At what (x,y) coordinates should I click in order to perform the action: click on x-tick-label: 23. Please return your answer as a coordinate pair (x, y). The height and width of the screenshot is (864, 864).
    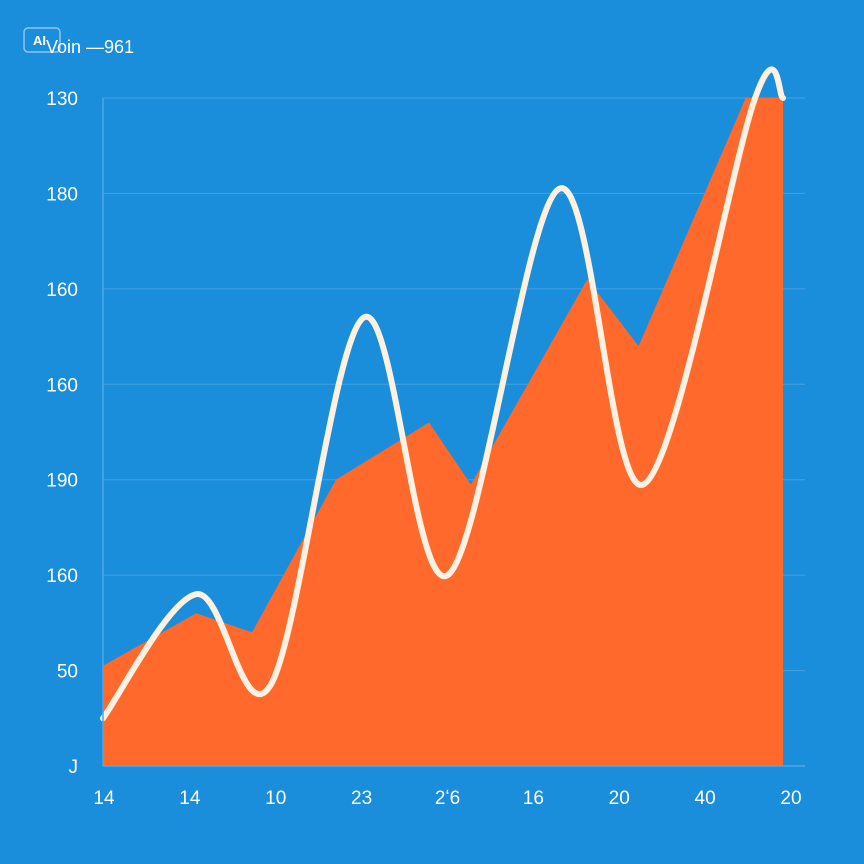
    Looking at the image, I should click on (361, 798).